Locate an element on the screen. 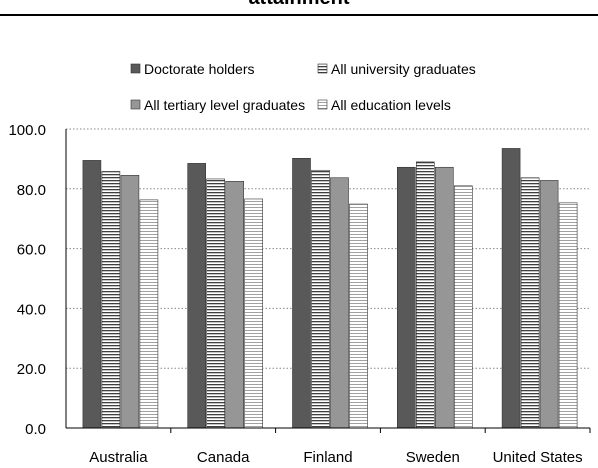 The width and height of the screenshot is (598, 468). title-rule is located at coordinates (299, 15).